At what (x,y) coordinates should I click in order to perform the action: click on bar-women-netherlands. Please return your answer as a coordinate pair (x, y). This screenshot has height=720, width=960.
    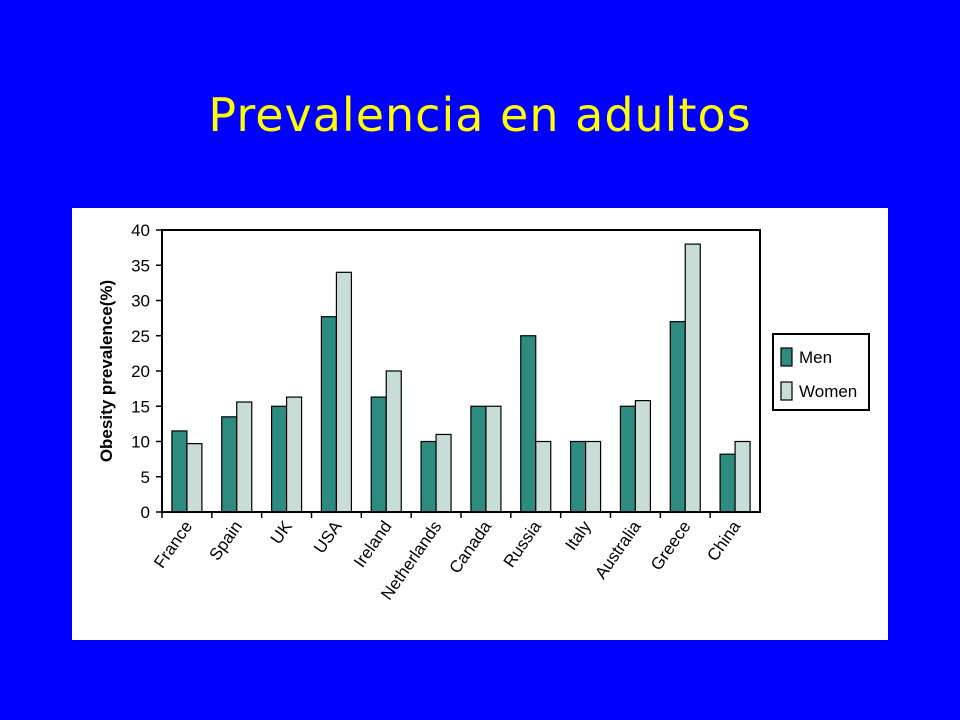
    Looking at the image, I should click on (443, 473).